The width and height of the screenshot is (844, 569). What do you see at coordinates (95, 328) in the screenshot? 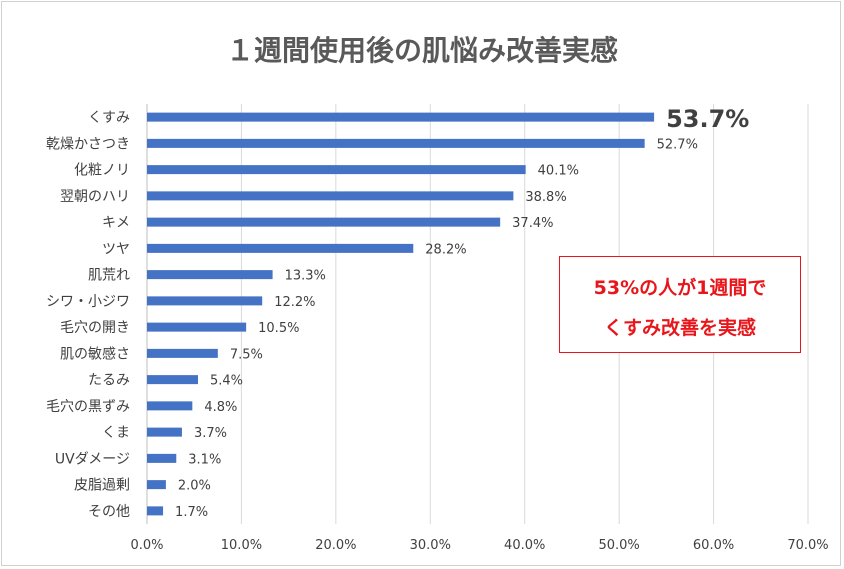
I see `category-label: 毛穴の開き` at bounding box center [95, 328].